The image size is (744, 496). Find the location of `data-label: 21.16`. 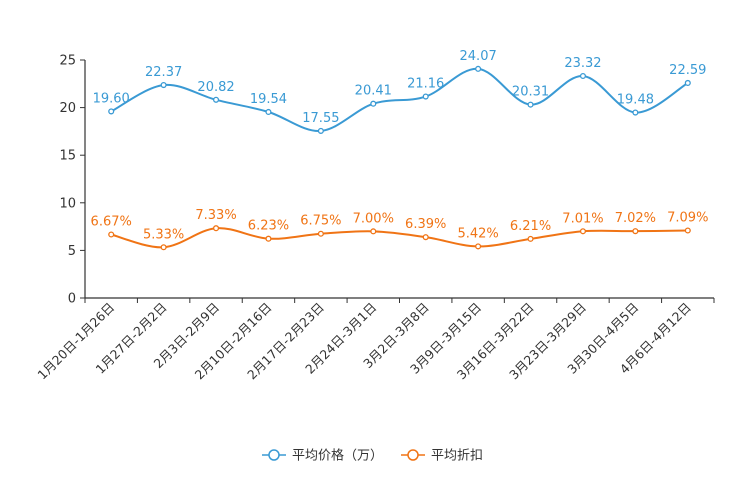

data-label: 21.16 is located at coordinates (425, 84).